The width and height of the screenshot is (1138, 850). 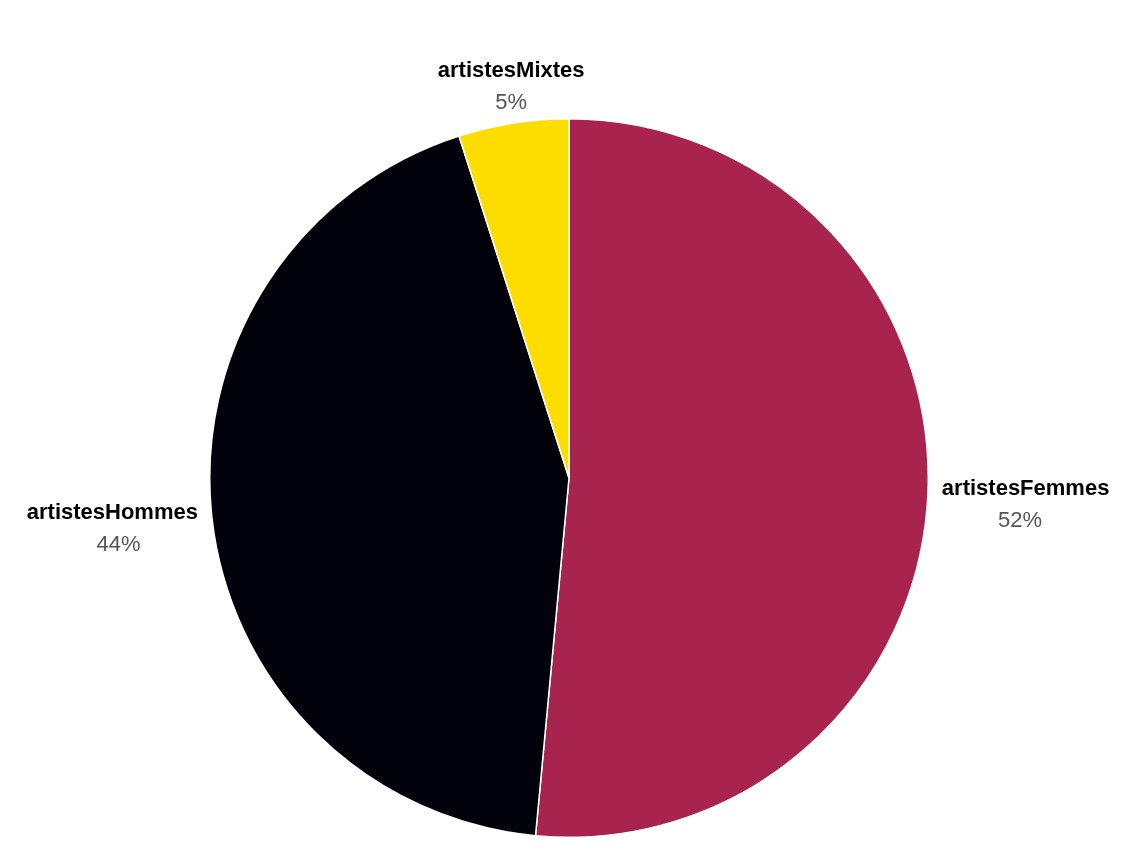 What do you see at coordinates (112, 511) in the screenshot?
I see `slice-label: artistesHommes` at bounding box center [112, 511].